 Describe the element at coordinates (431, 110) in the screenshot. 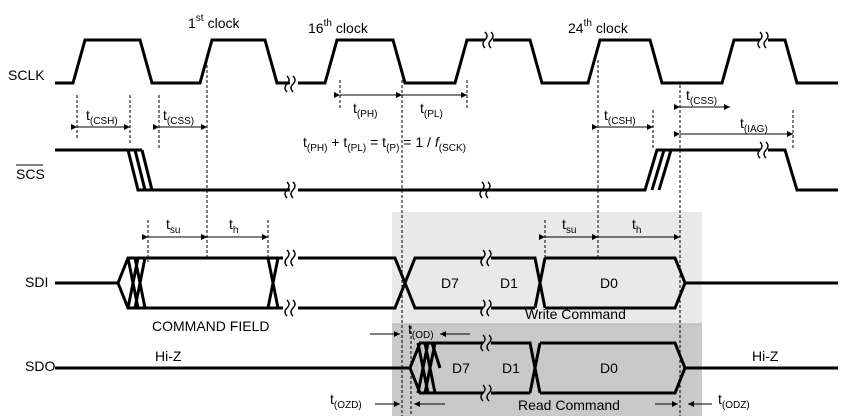

I see `label-t-pl: t(PL)` at that location.